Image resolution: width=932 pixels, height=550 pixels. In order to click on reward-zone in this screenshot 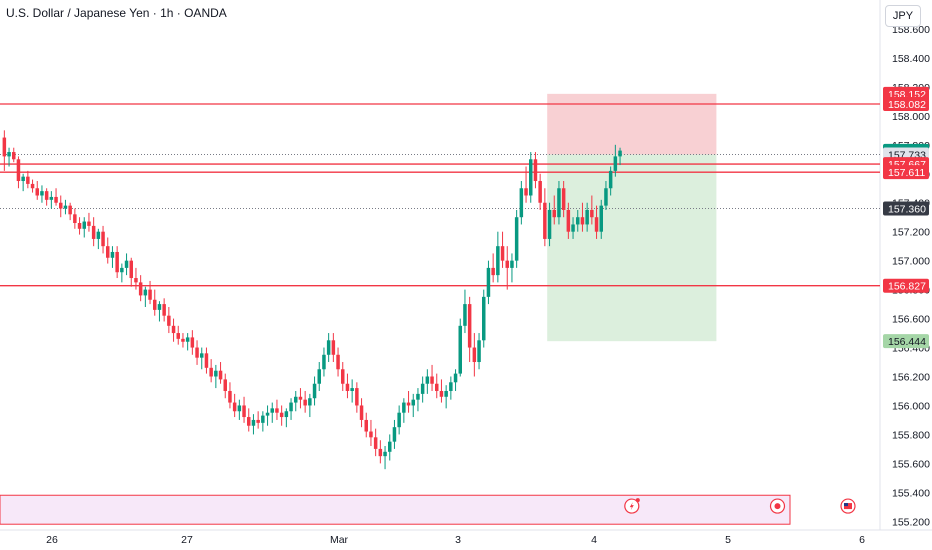, I will do `click(632, 248)`.